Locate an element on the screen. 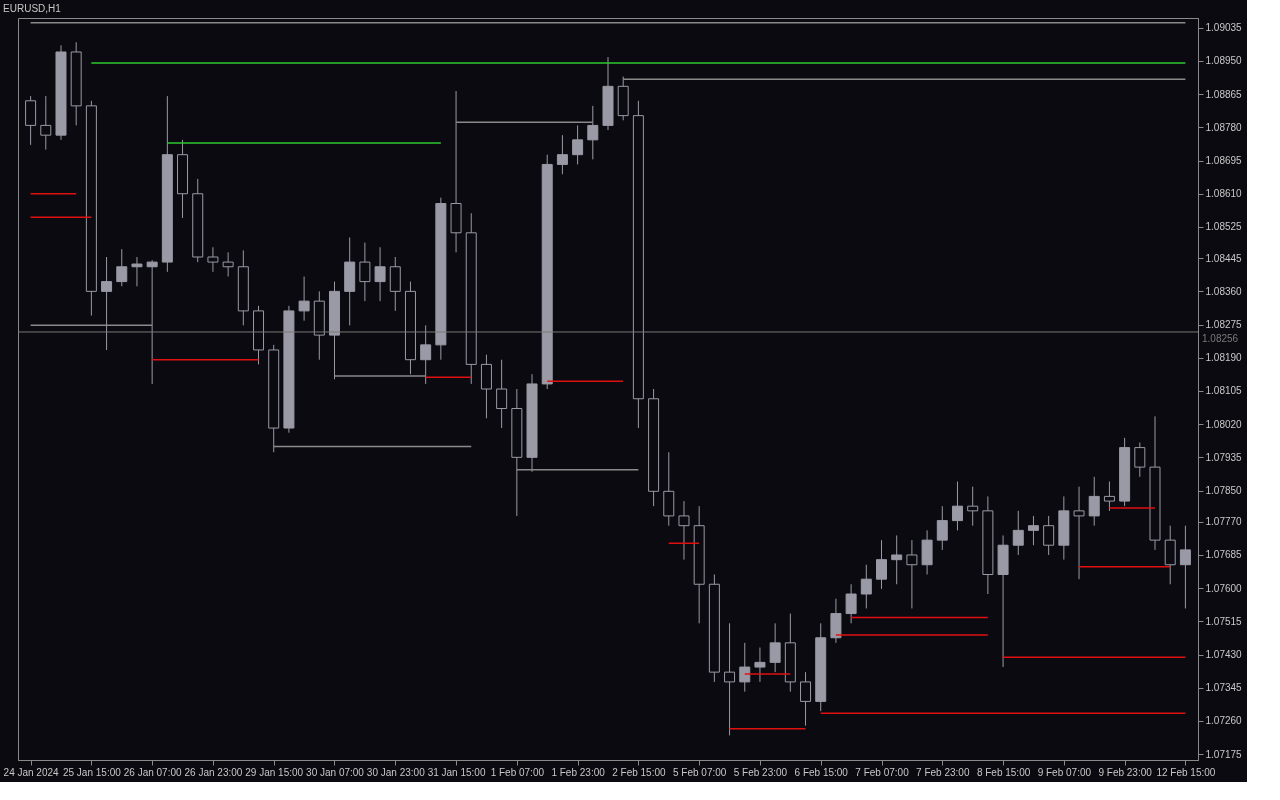 Image resolution: width=1280 pixels, height=800 pixels. y-tick-label: 1.08950 is located at coordinates (1224, 61).